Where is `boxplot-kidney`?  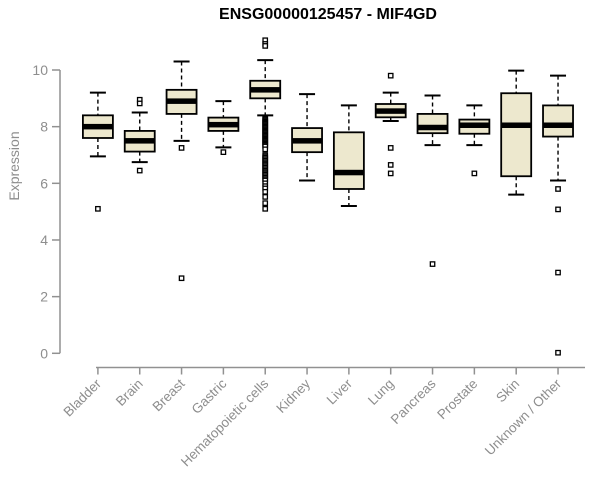
boxplot-kidney is located at coordinates (307, 137).